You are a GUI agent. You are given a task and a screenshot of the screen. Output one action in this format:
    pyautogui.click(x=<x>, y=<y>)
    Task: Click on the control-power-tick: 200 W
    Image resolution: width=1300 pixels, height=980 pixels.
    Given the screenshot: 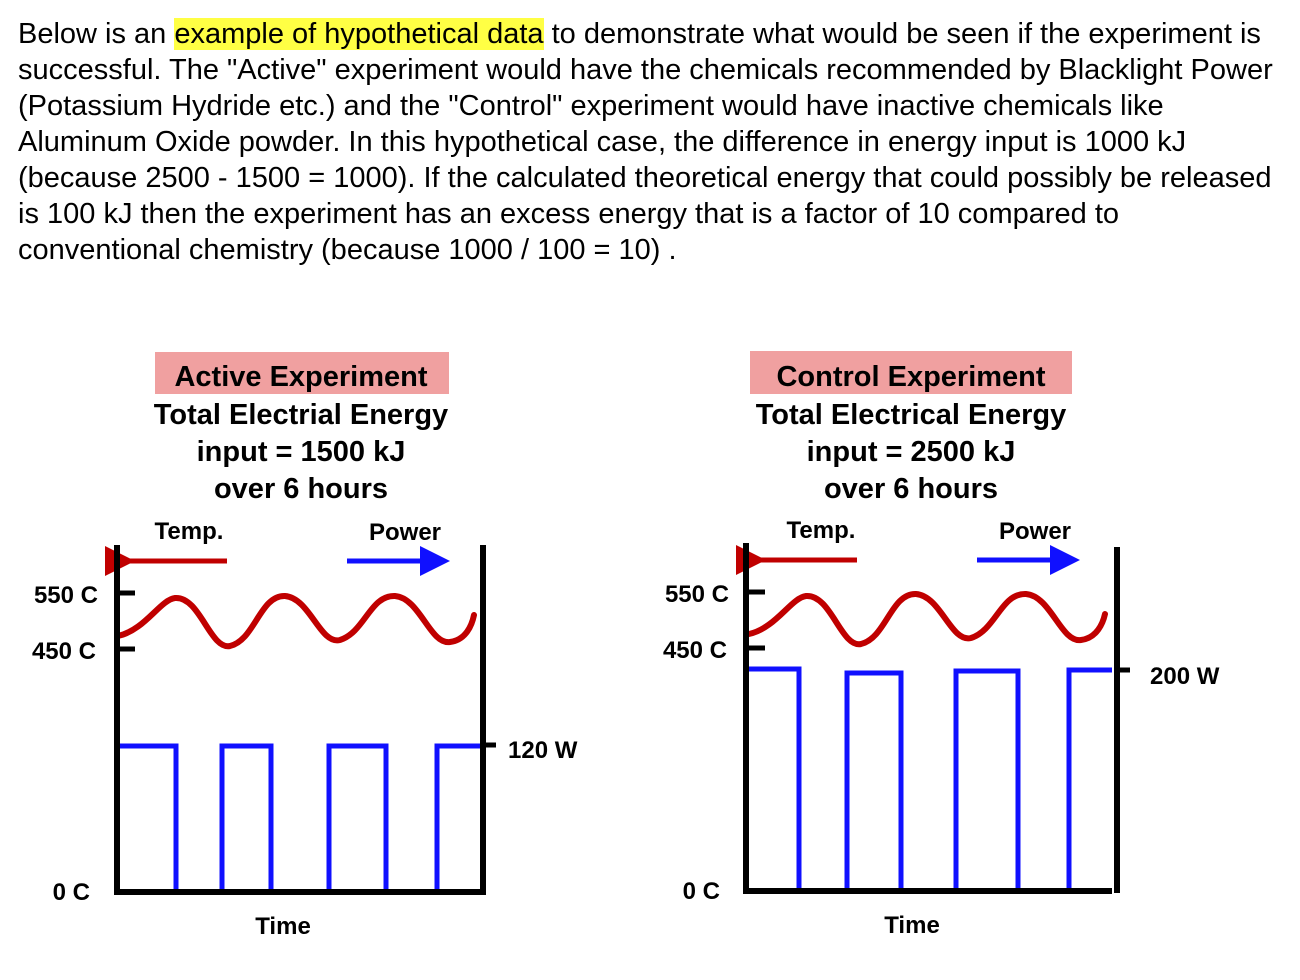 What is the action you would take?
    pyautogui.click(x=1185, y=676)
    